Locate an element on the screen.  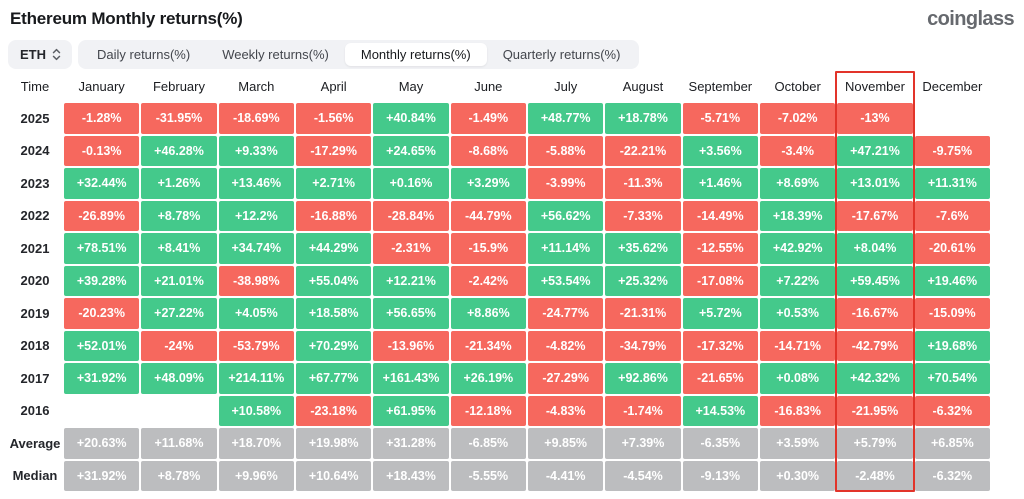
cell-2018-september: -17.32% is located at coordinates (720, 345).